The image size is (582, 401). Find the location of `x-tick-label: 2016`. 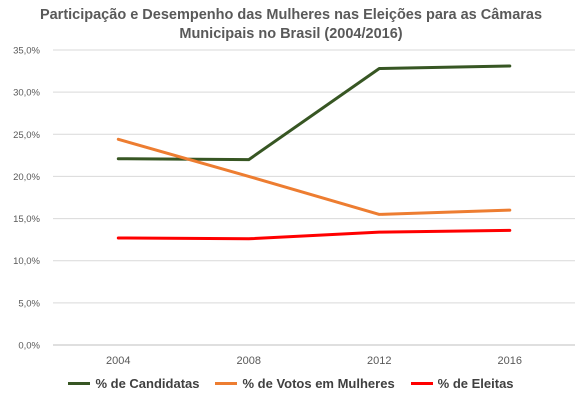

x-tick-label: 2016 is located at coordinates (510, 361).